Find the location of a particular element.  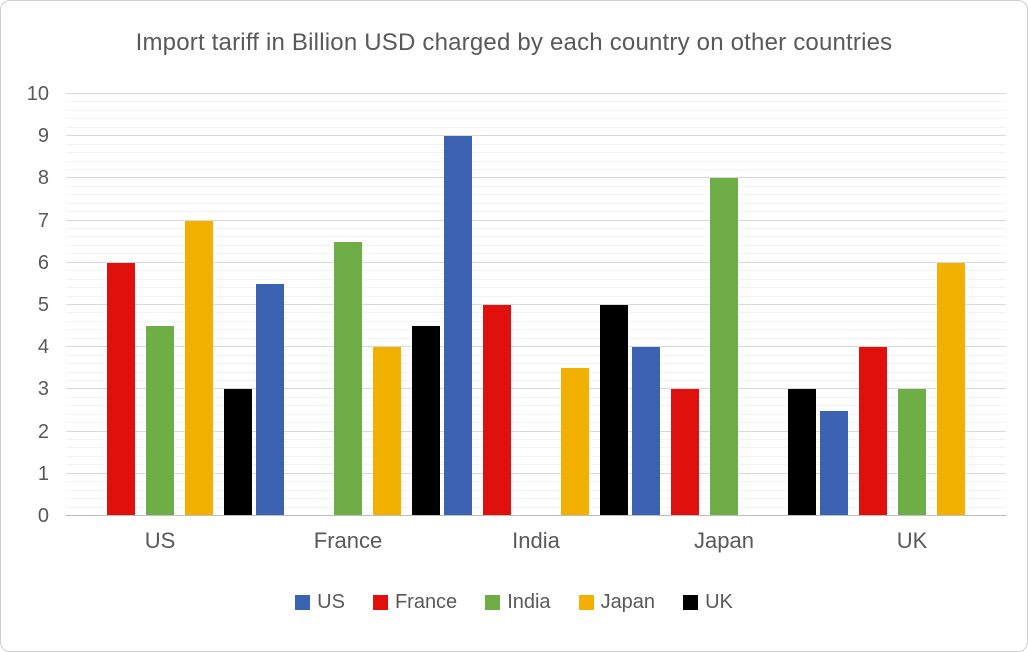

bar-group-india is located at coordinates (536, 305).